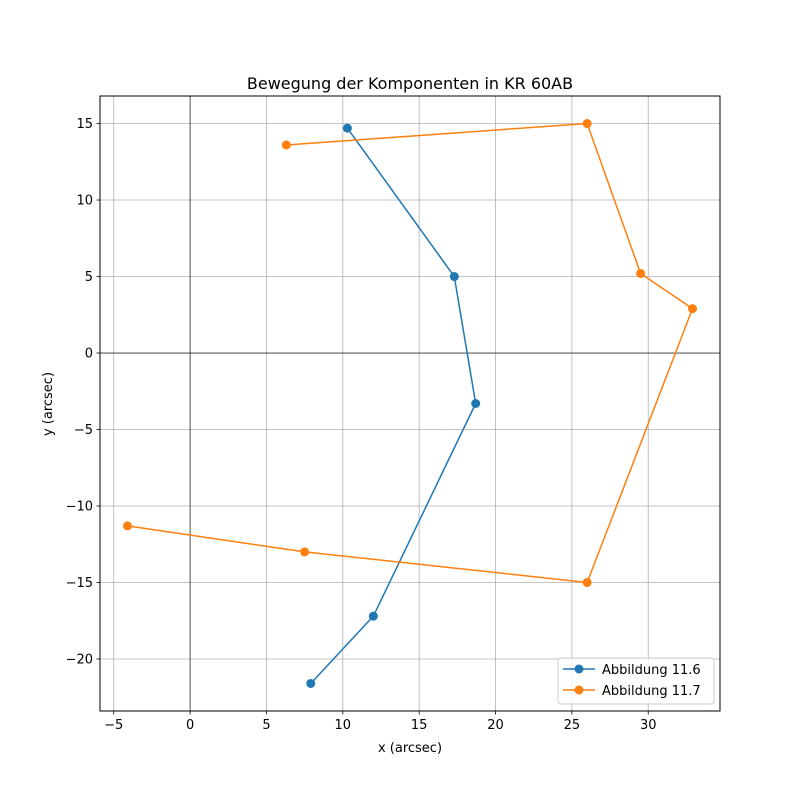 The height and width of the screenshot is (800, 800). Describe the element at coordinates (79, 583) in the screenshot. I see `y-tick-label: −15` at that location.